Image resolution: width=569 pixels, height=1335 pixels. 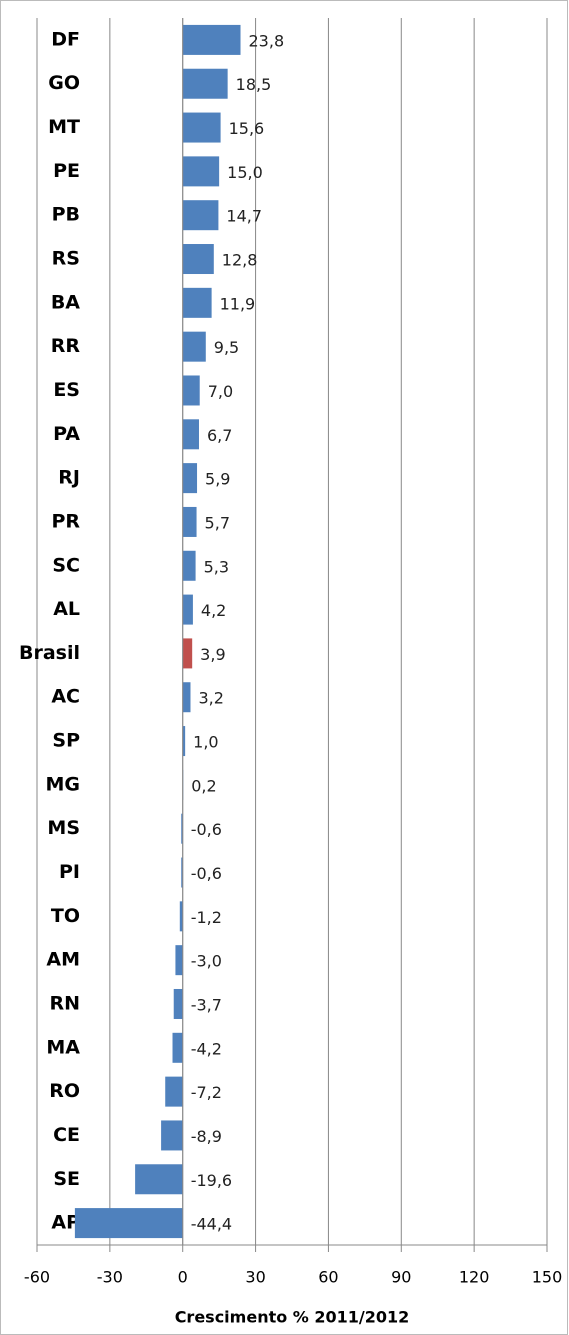 What do you see at coordinates (64, 1003) in the screenshot?
I see `y-tick-label: RN` at bounding box center [64, 1003].